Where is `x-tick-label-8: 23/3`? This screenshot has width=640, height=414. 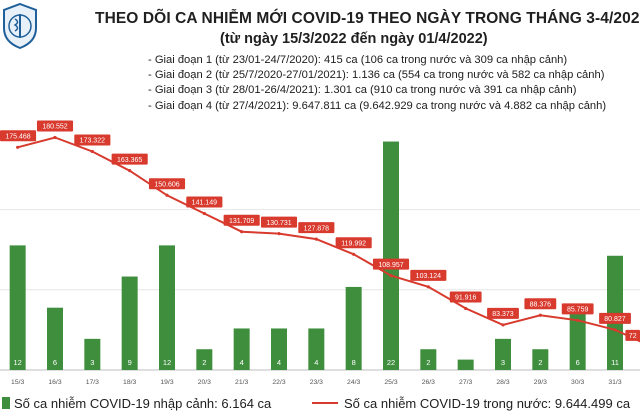
x-tick-label-8: 23/3 is located at coordinates (316, 382).